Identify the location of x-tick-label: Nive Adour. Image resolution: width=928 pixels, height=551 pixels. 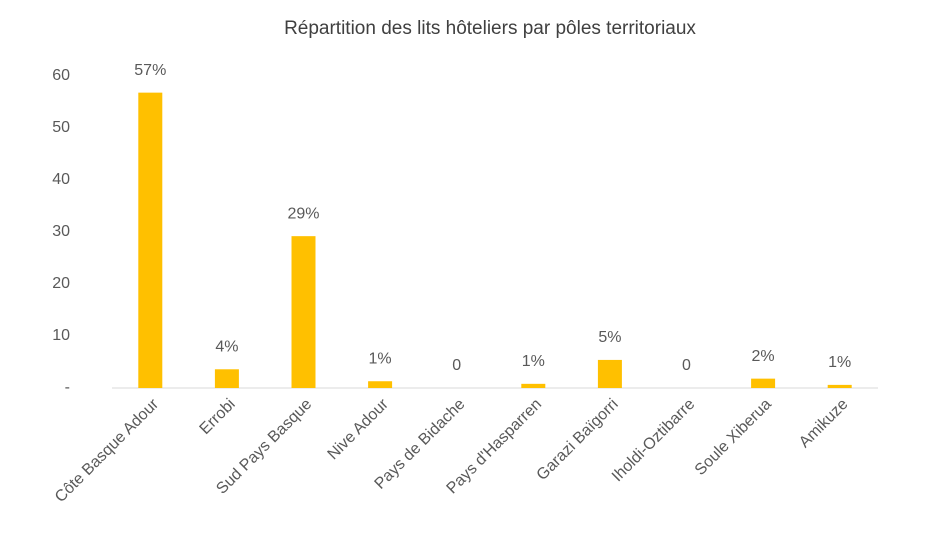
(359, 429).